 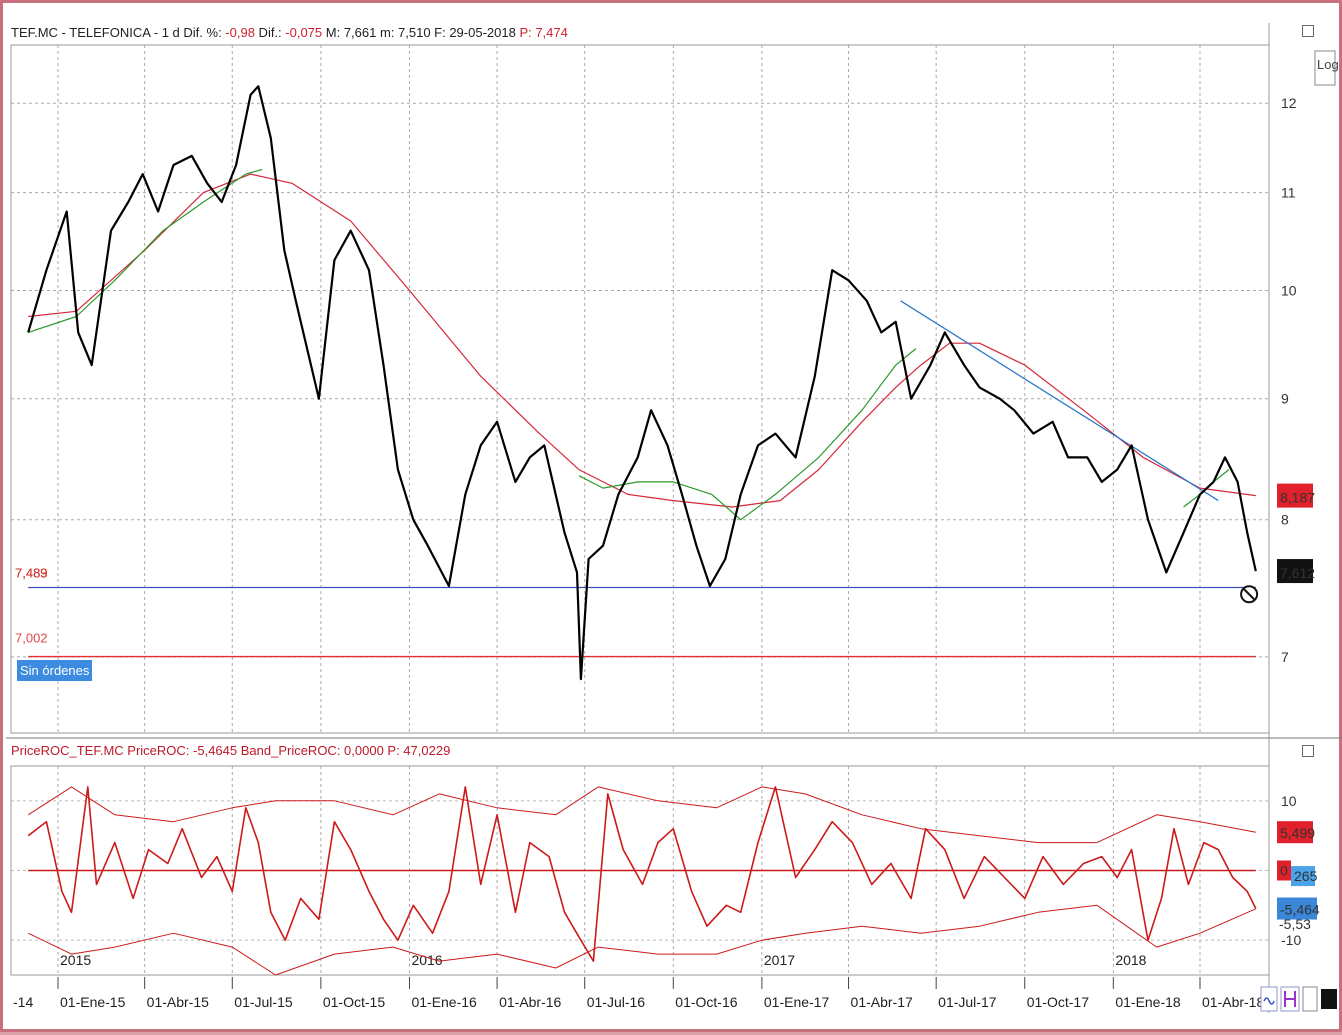 I want to click on wave-tool-glyph, so click(x=1269, y=1001).